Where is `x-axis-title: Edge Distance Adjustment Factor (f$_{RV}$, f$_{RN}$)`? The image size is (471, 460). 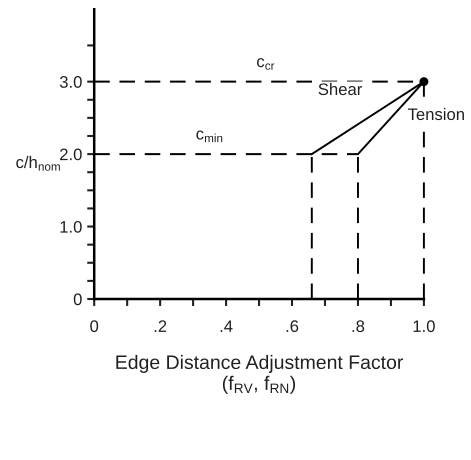
x-axis-title: Edge Distance Adjustment Factor (f$_{RV}$, f$_{RN}$) is located at coordinates (260, 374).